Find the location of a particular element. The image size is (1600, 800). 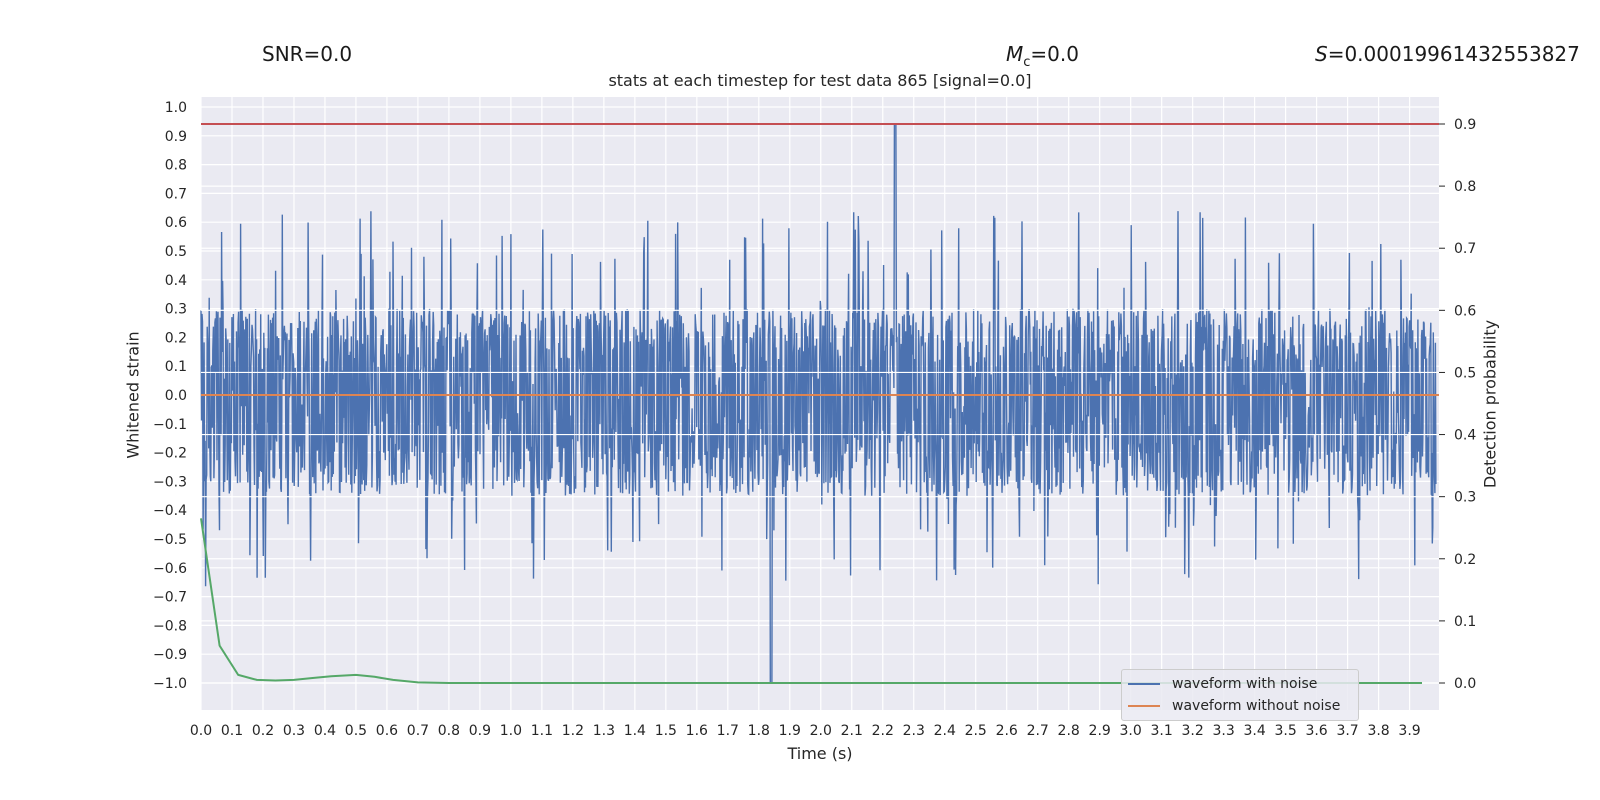

x-tick-label: 0.8 is located at coordinates (449, 731).